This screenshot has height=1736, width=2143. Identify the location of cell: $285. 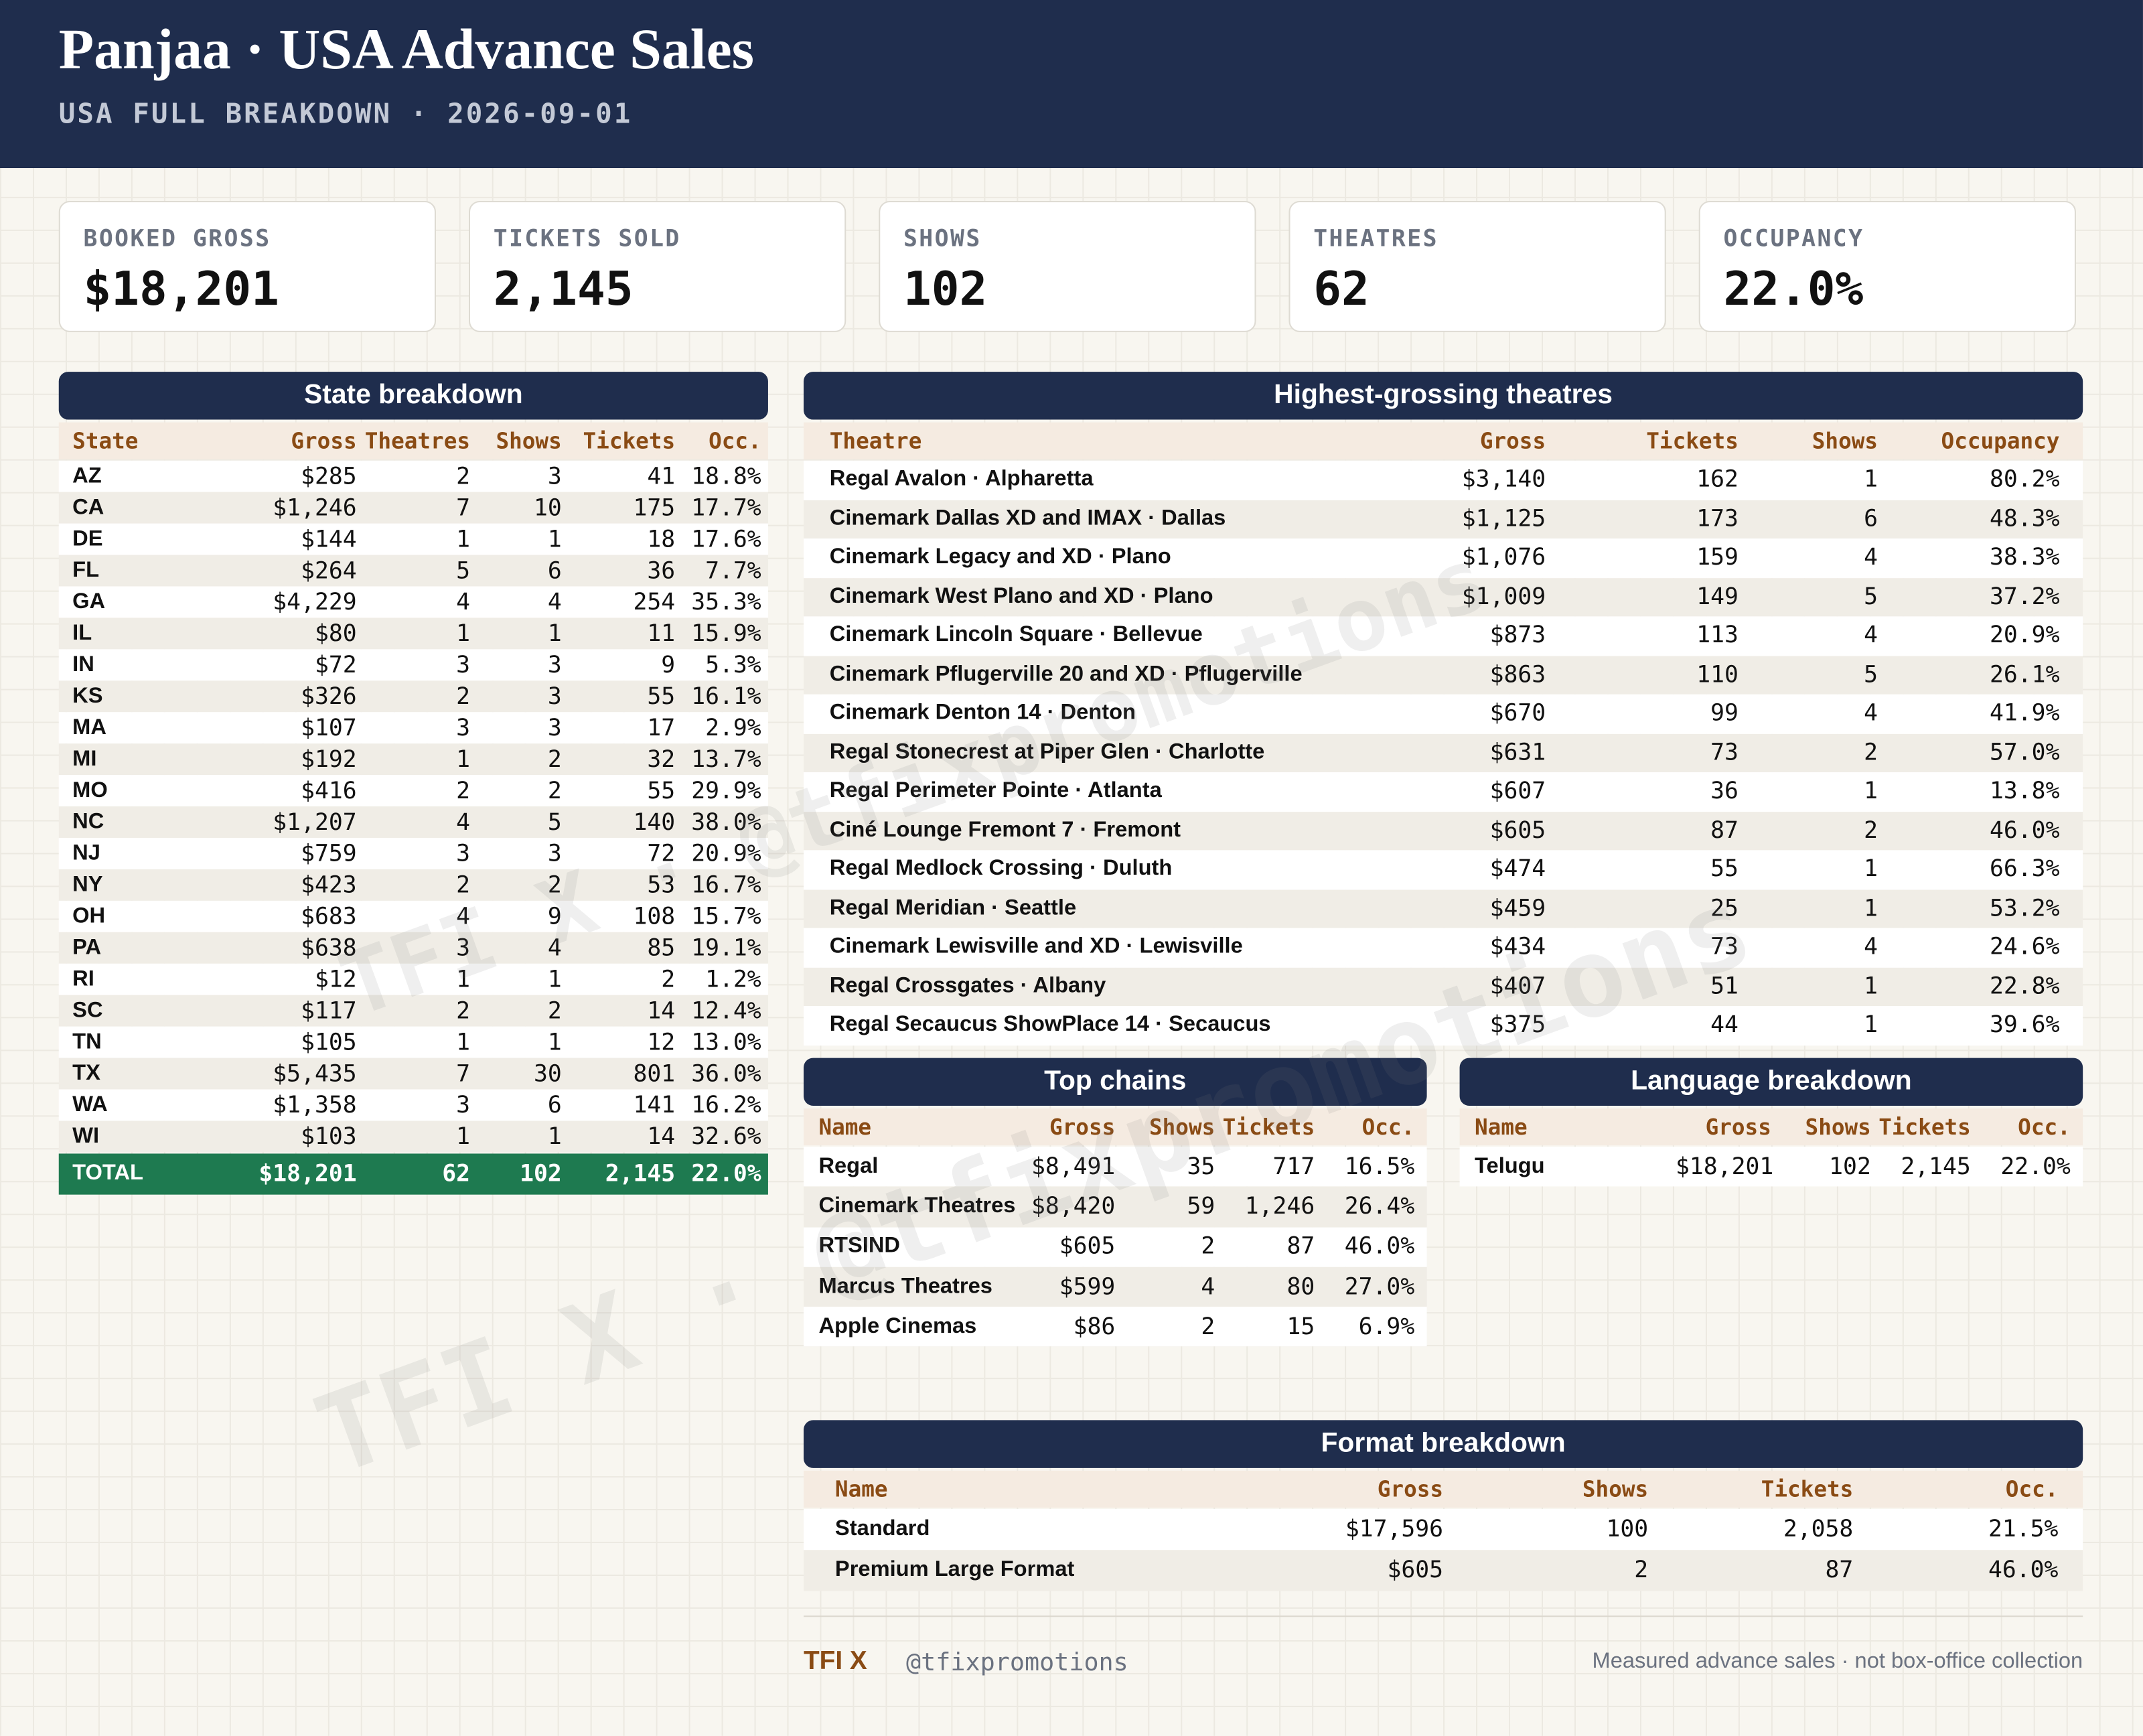
(329, 476).